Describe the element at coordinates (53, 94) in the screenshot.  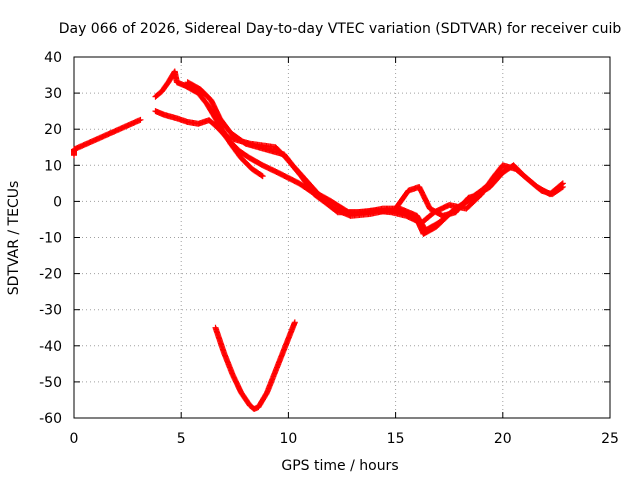
I see `y-tick-label: 30` at that location.